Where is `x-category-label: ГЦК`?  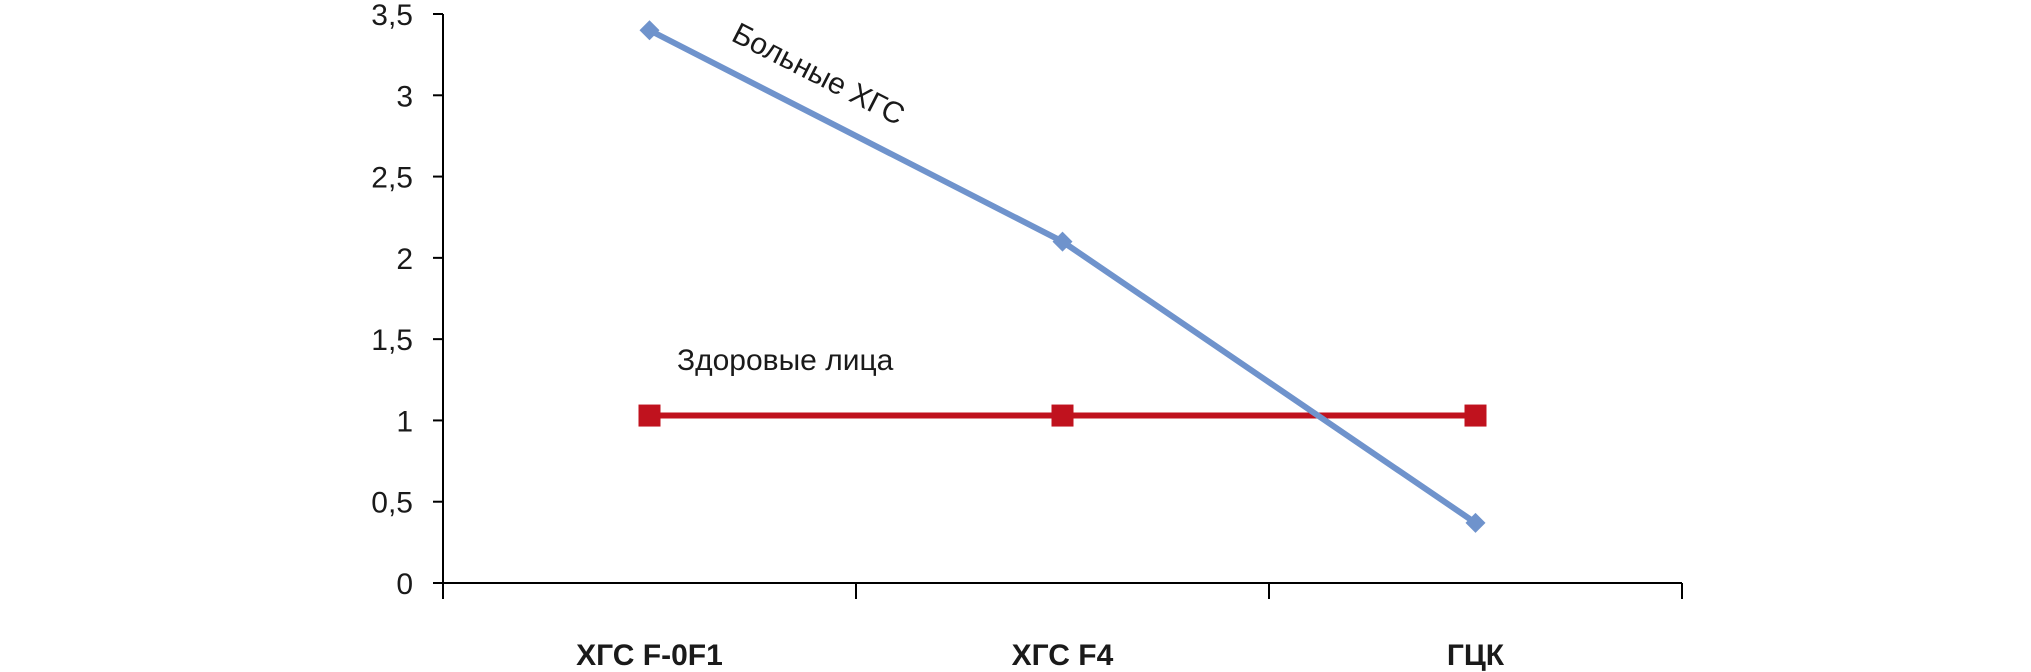 x-category-label: ГЦК is located at coordinates (1476, 655).